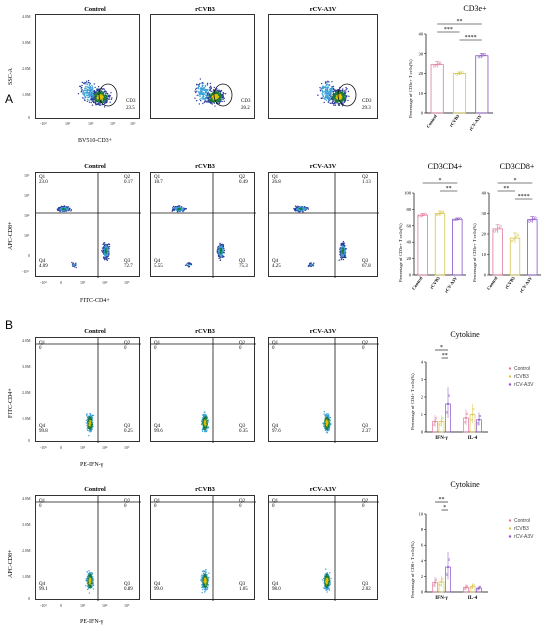 Image resolution: width=550 pixels, height=631 pixels. Describe the element at coordinates (128, 587) in the screenshot. I see `q3-label: Q3 0.89` at that location.